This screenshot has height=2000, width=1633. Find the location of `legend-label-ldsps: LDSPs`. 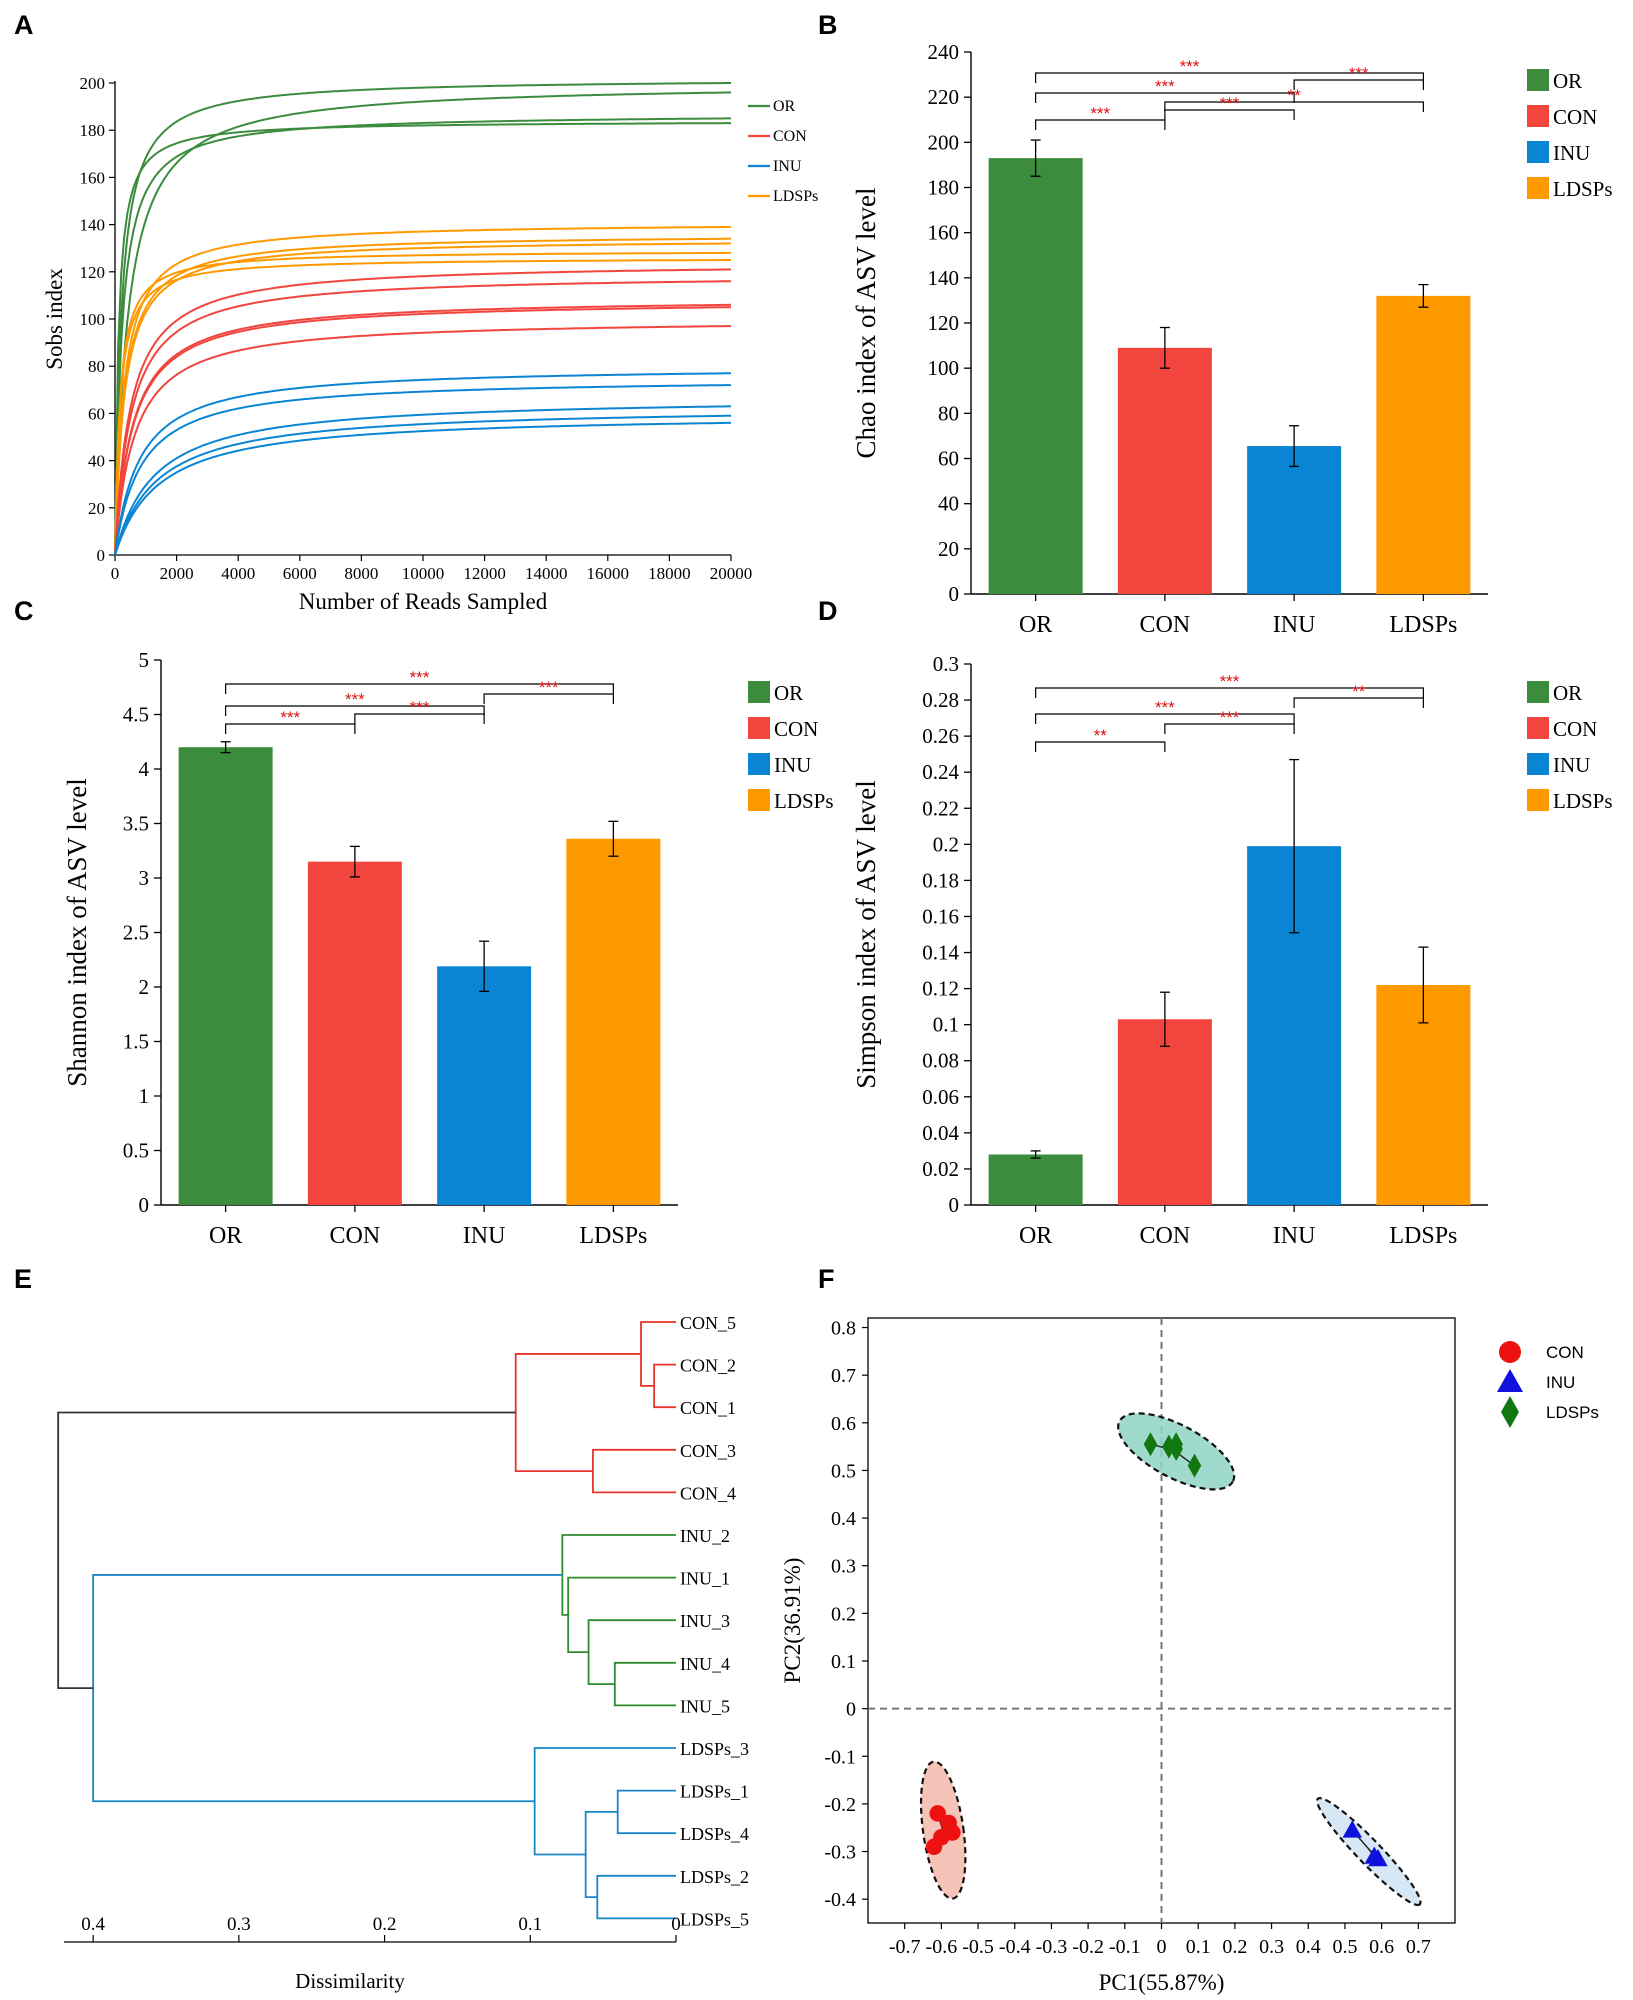

legend-label-ldsps: LDSPs is located at coordinates (1572, 1412).